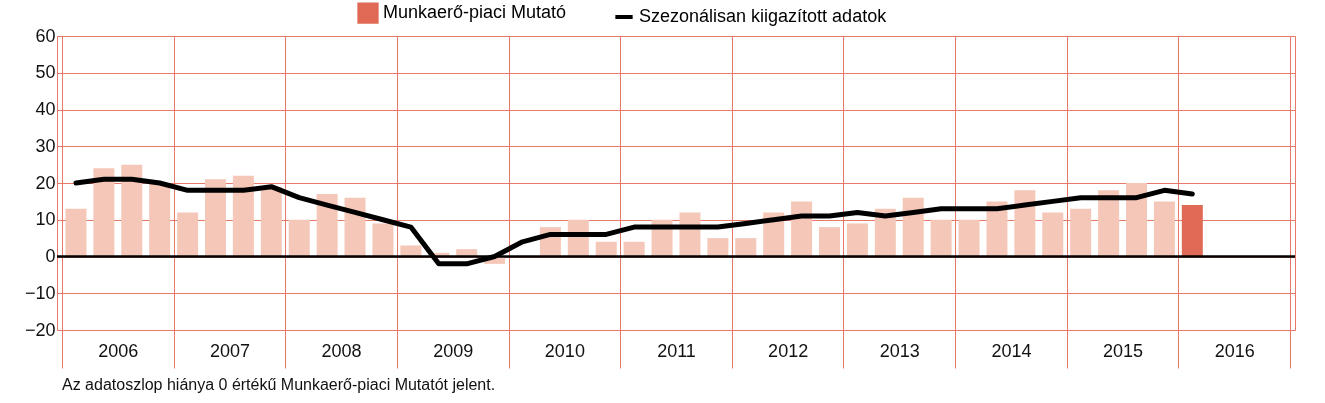 The width and height of the screenshot is (1325, 403). What do you see at coordinates (45, 145) in the screenshot?
I see `y-tick-label: 30` at bounding box center [45, 145].